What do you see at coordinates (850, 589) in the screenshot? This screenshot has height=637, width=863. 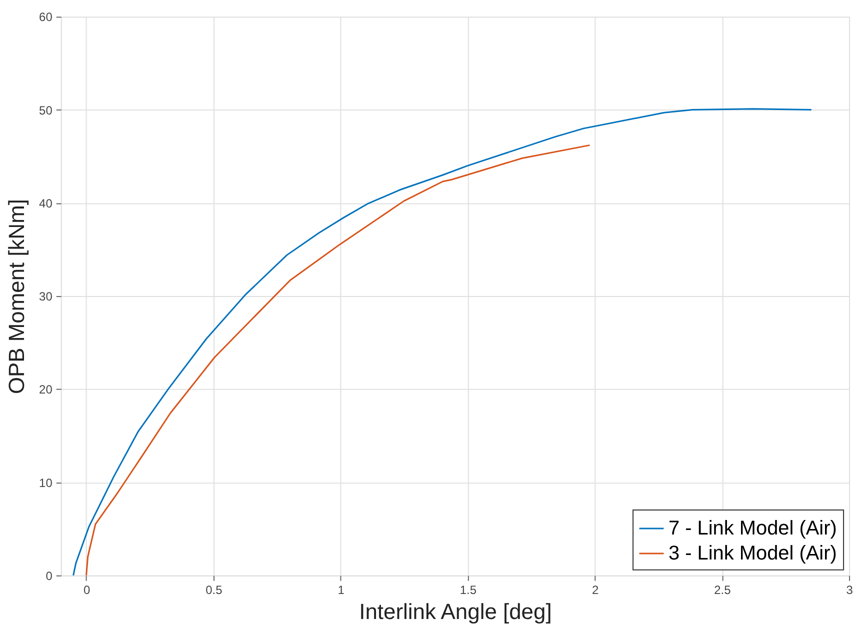 I see `x-tick-label: 3` at bounding box center [850, 589].